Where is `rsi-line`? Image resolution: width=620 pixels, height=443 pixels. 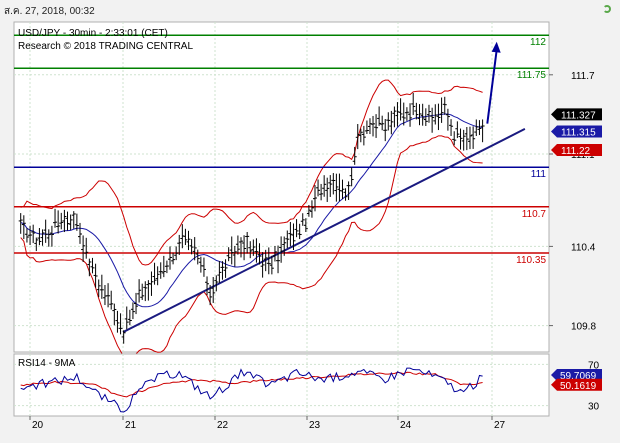
rsi-line is located at coordinates (251, 390).